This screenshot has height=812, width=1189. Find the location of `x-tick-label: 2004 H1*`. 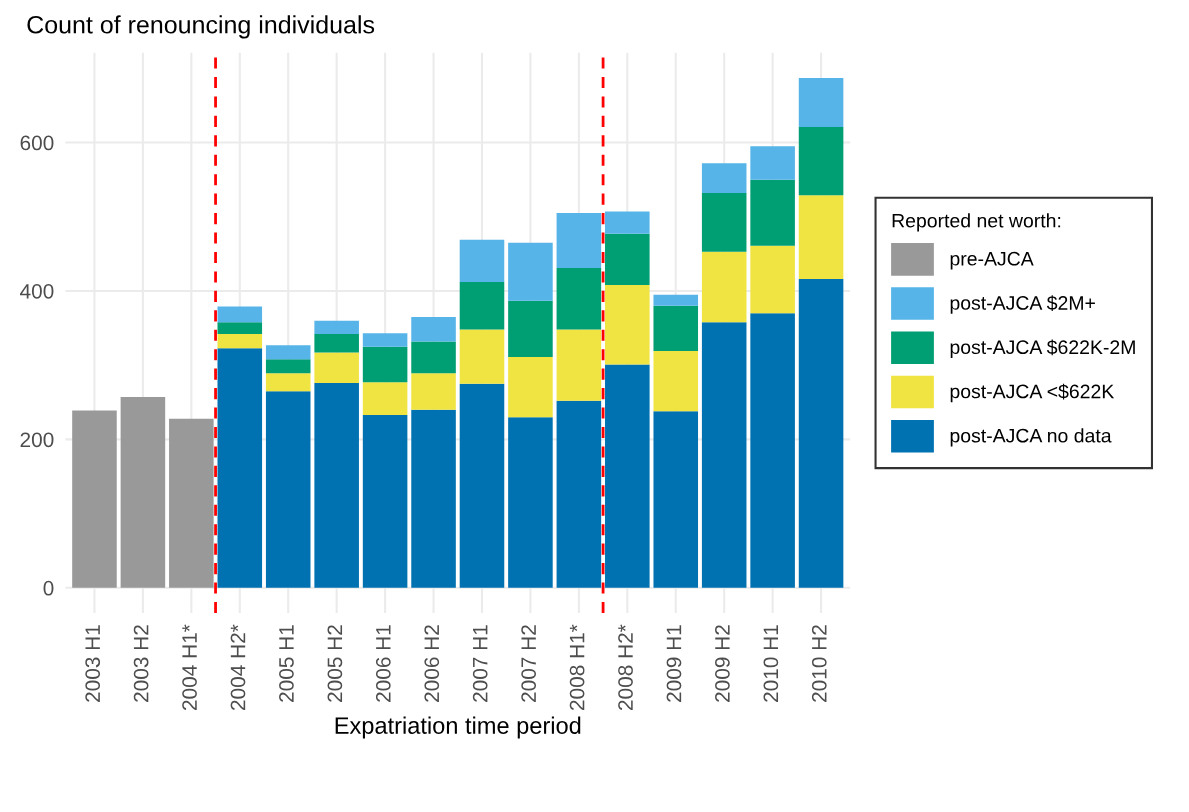

x-tick-label: 2004 H1* is located at coordinates (189, 667).